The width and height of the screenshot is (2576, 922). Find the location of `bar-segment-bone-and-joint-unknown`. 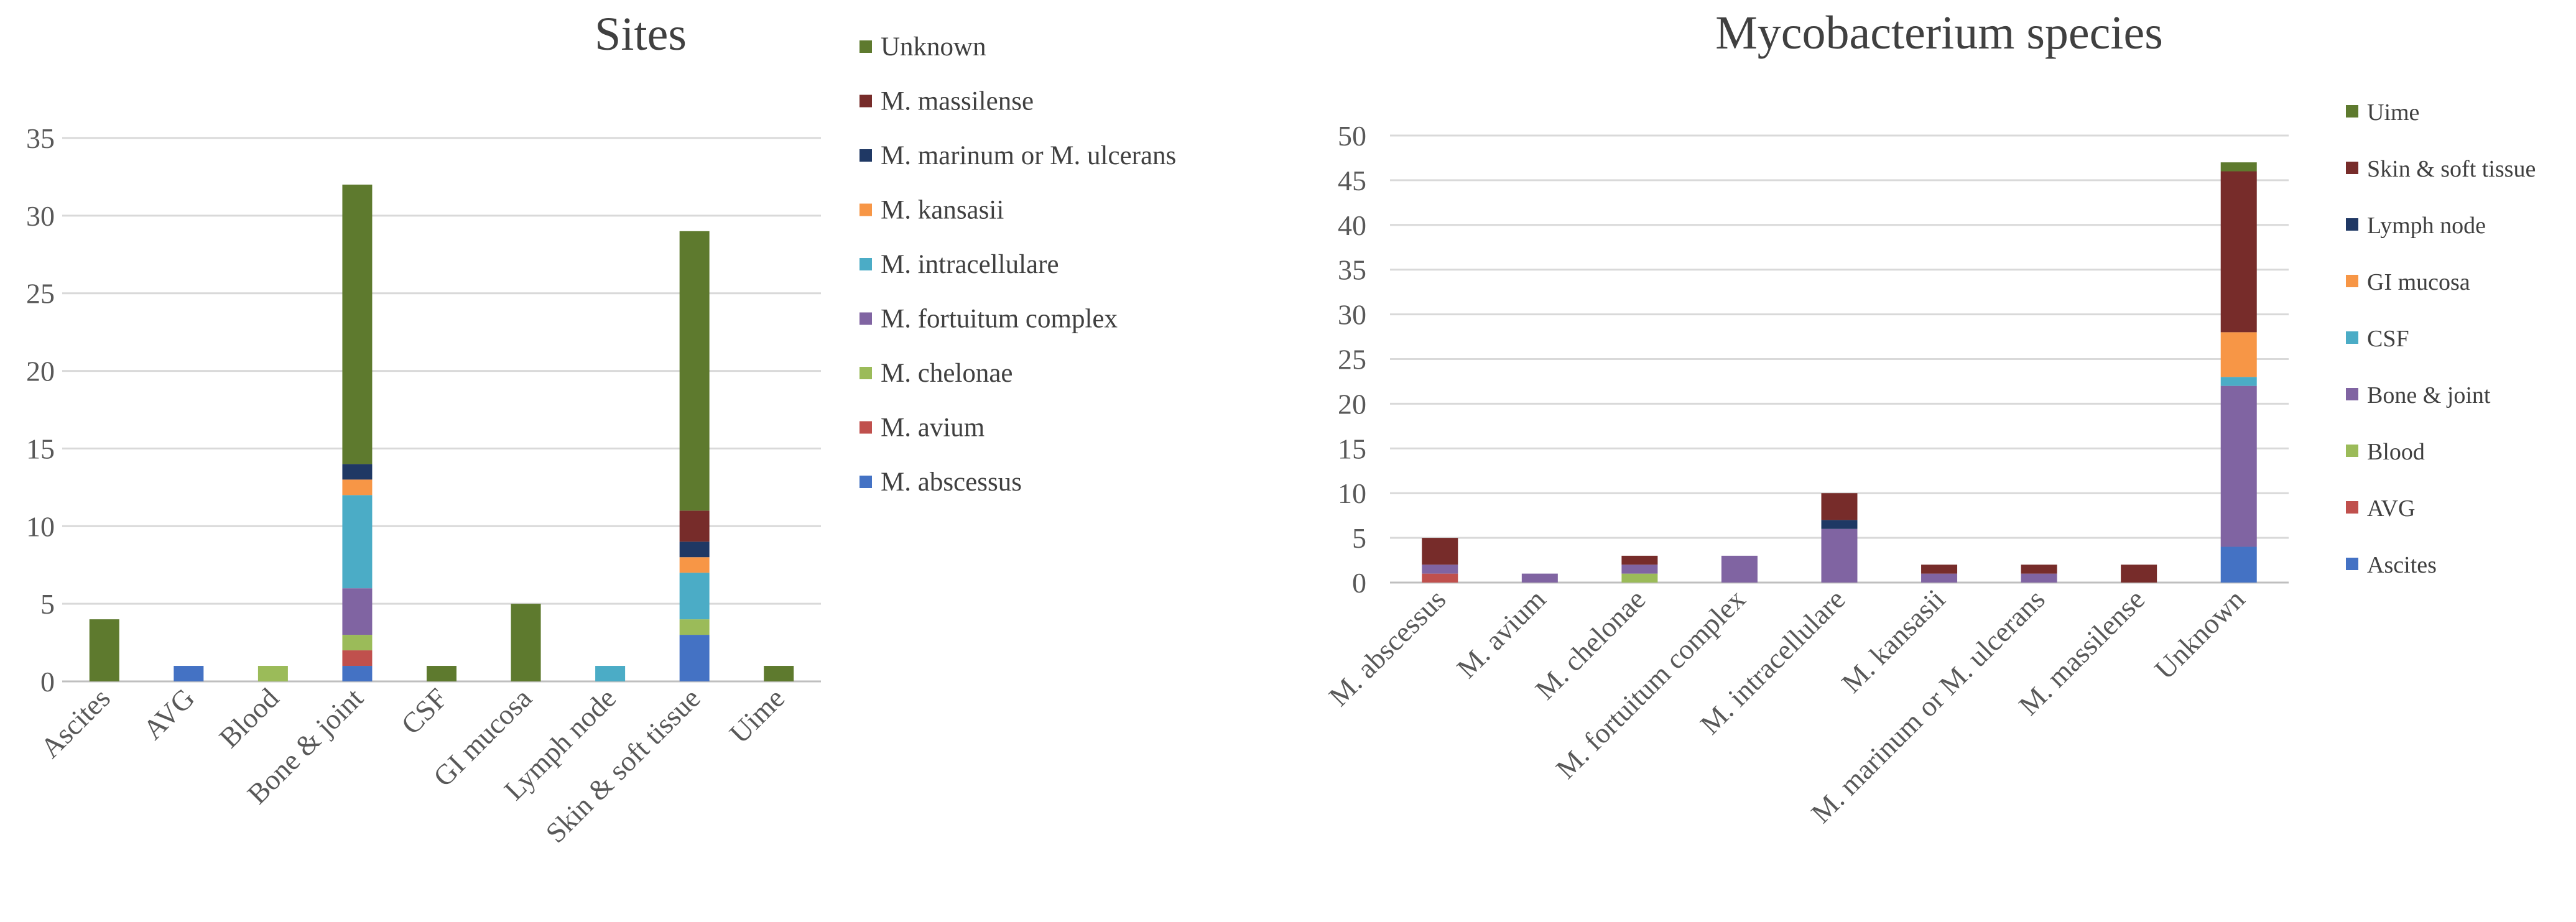

bar-segment-bone-and-joint-unknown is located at coordinates (357, 324).